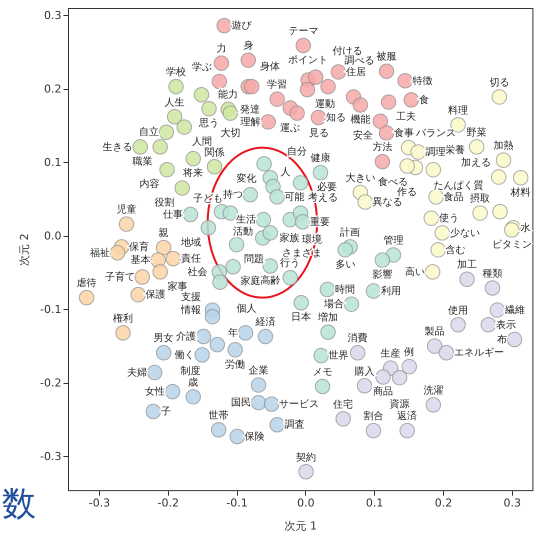 The width and height of the screenshot is (534, 537). What do you see at coordinates (254, 437) in the screenshot?
I see `annotation: 保険` at bounding box center [254, 437].